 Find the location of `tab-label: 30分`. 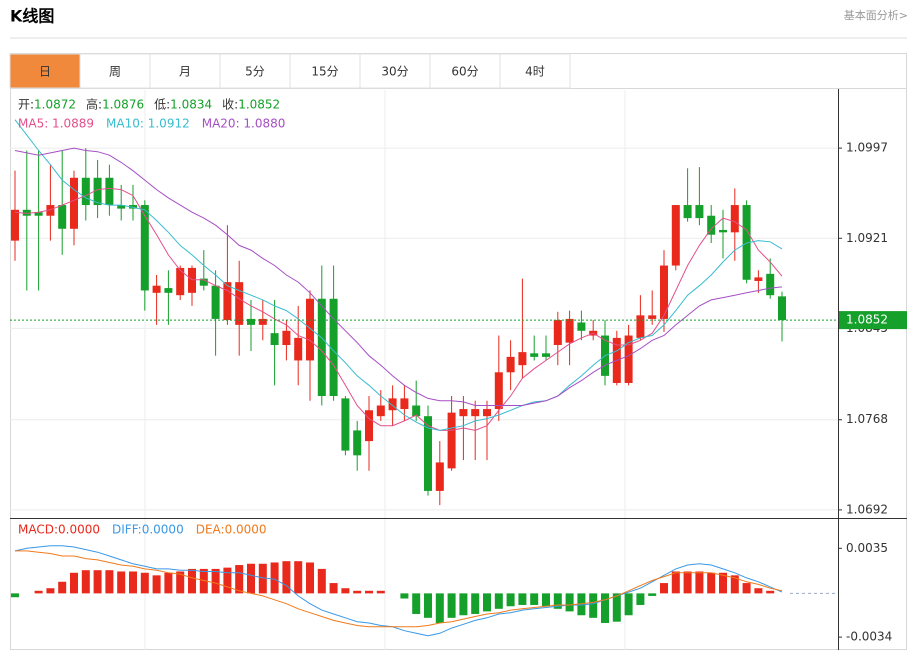

tab-label: 30分 is located at coordinates (394, 72).